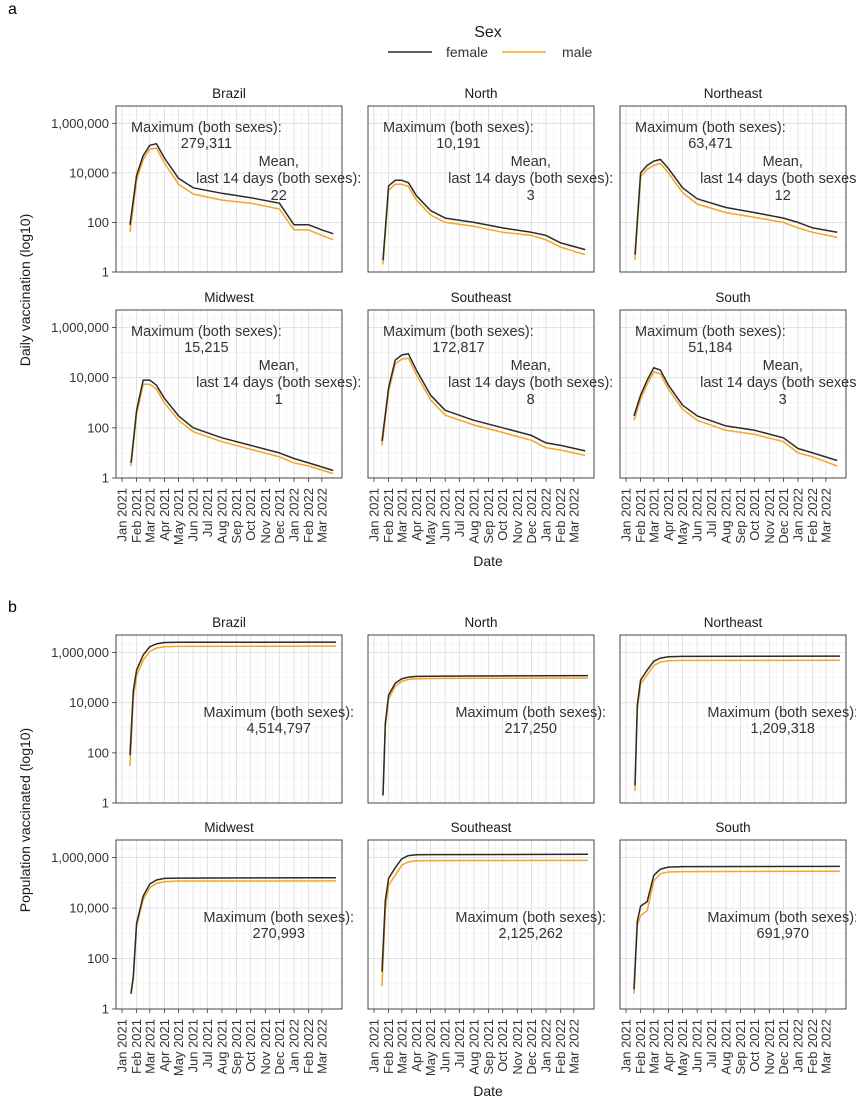 This screenshot has width=856, height=1101. What do you see at coordinates (206, 348) in the screenshot?
I see `panel-a-midwest-max-value: 15,215` at bounding box center [206, 348].